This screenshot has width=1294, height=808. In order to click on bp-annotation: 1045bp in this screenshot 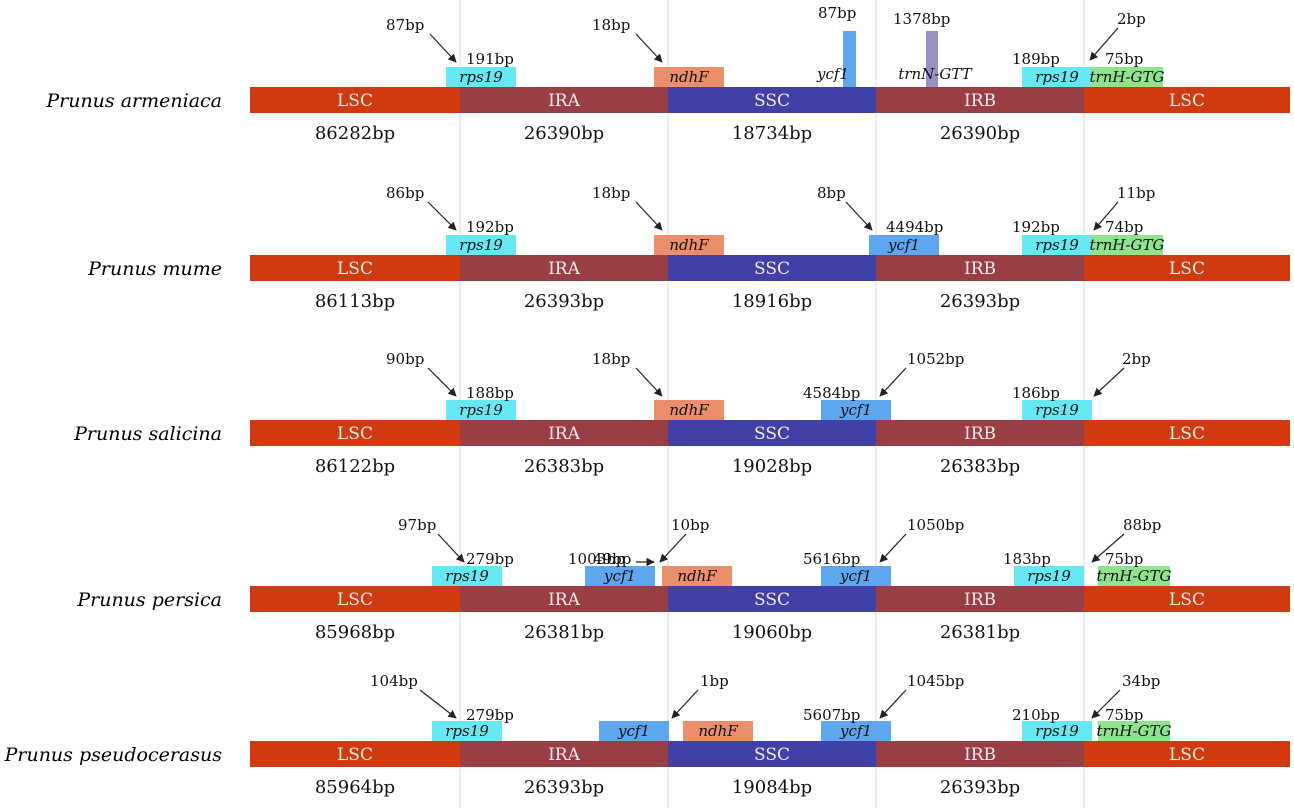, I will do `click(935, 681)`.